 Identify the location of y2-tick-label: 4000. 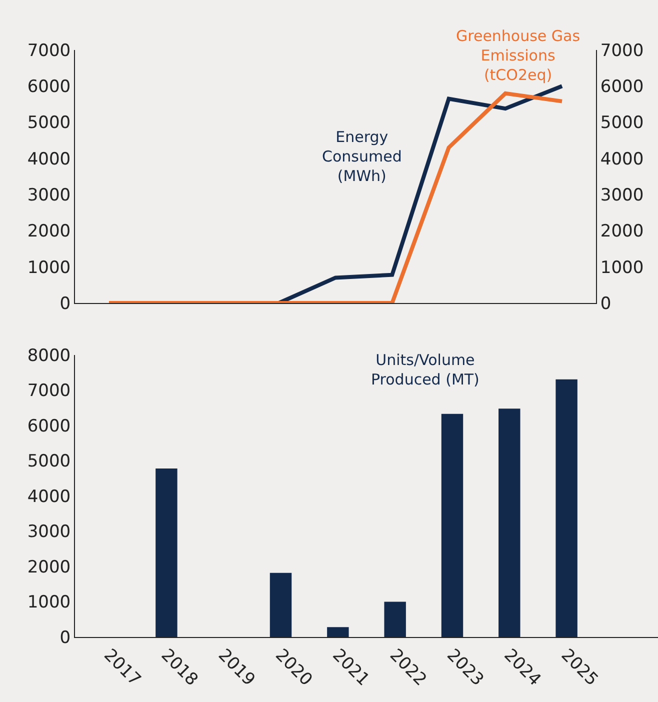
(622, 159).